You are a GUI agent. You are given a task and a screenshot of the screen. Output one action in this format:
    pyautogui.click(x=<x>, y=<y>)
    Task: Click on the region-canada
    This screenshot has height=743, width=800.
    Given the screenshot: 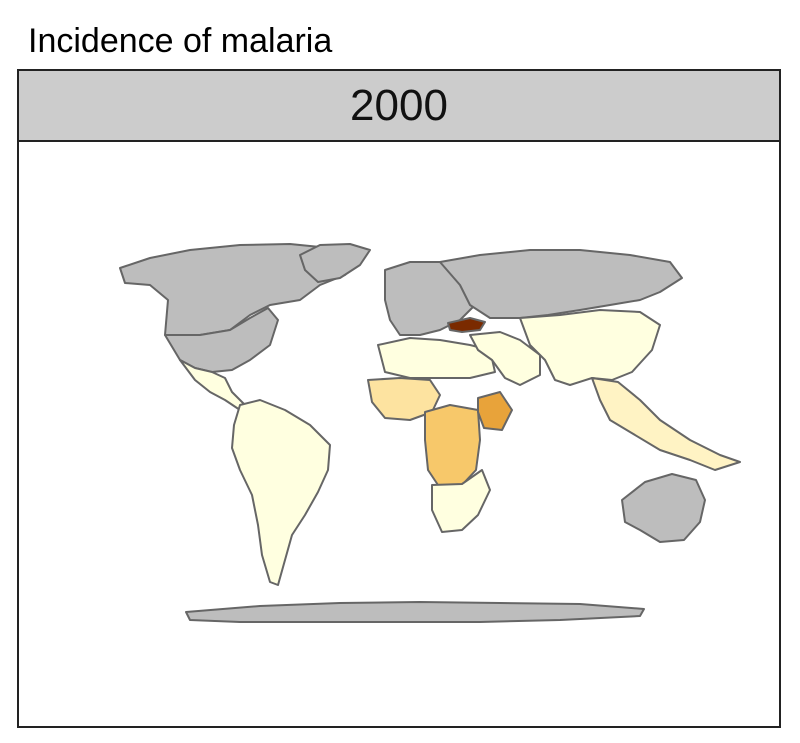 What is the action you would take?
    pyautogui.click(x=240, y=292)
    